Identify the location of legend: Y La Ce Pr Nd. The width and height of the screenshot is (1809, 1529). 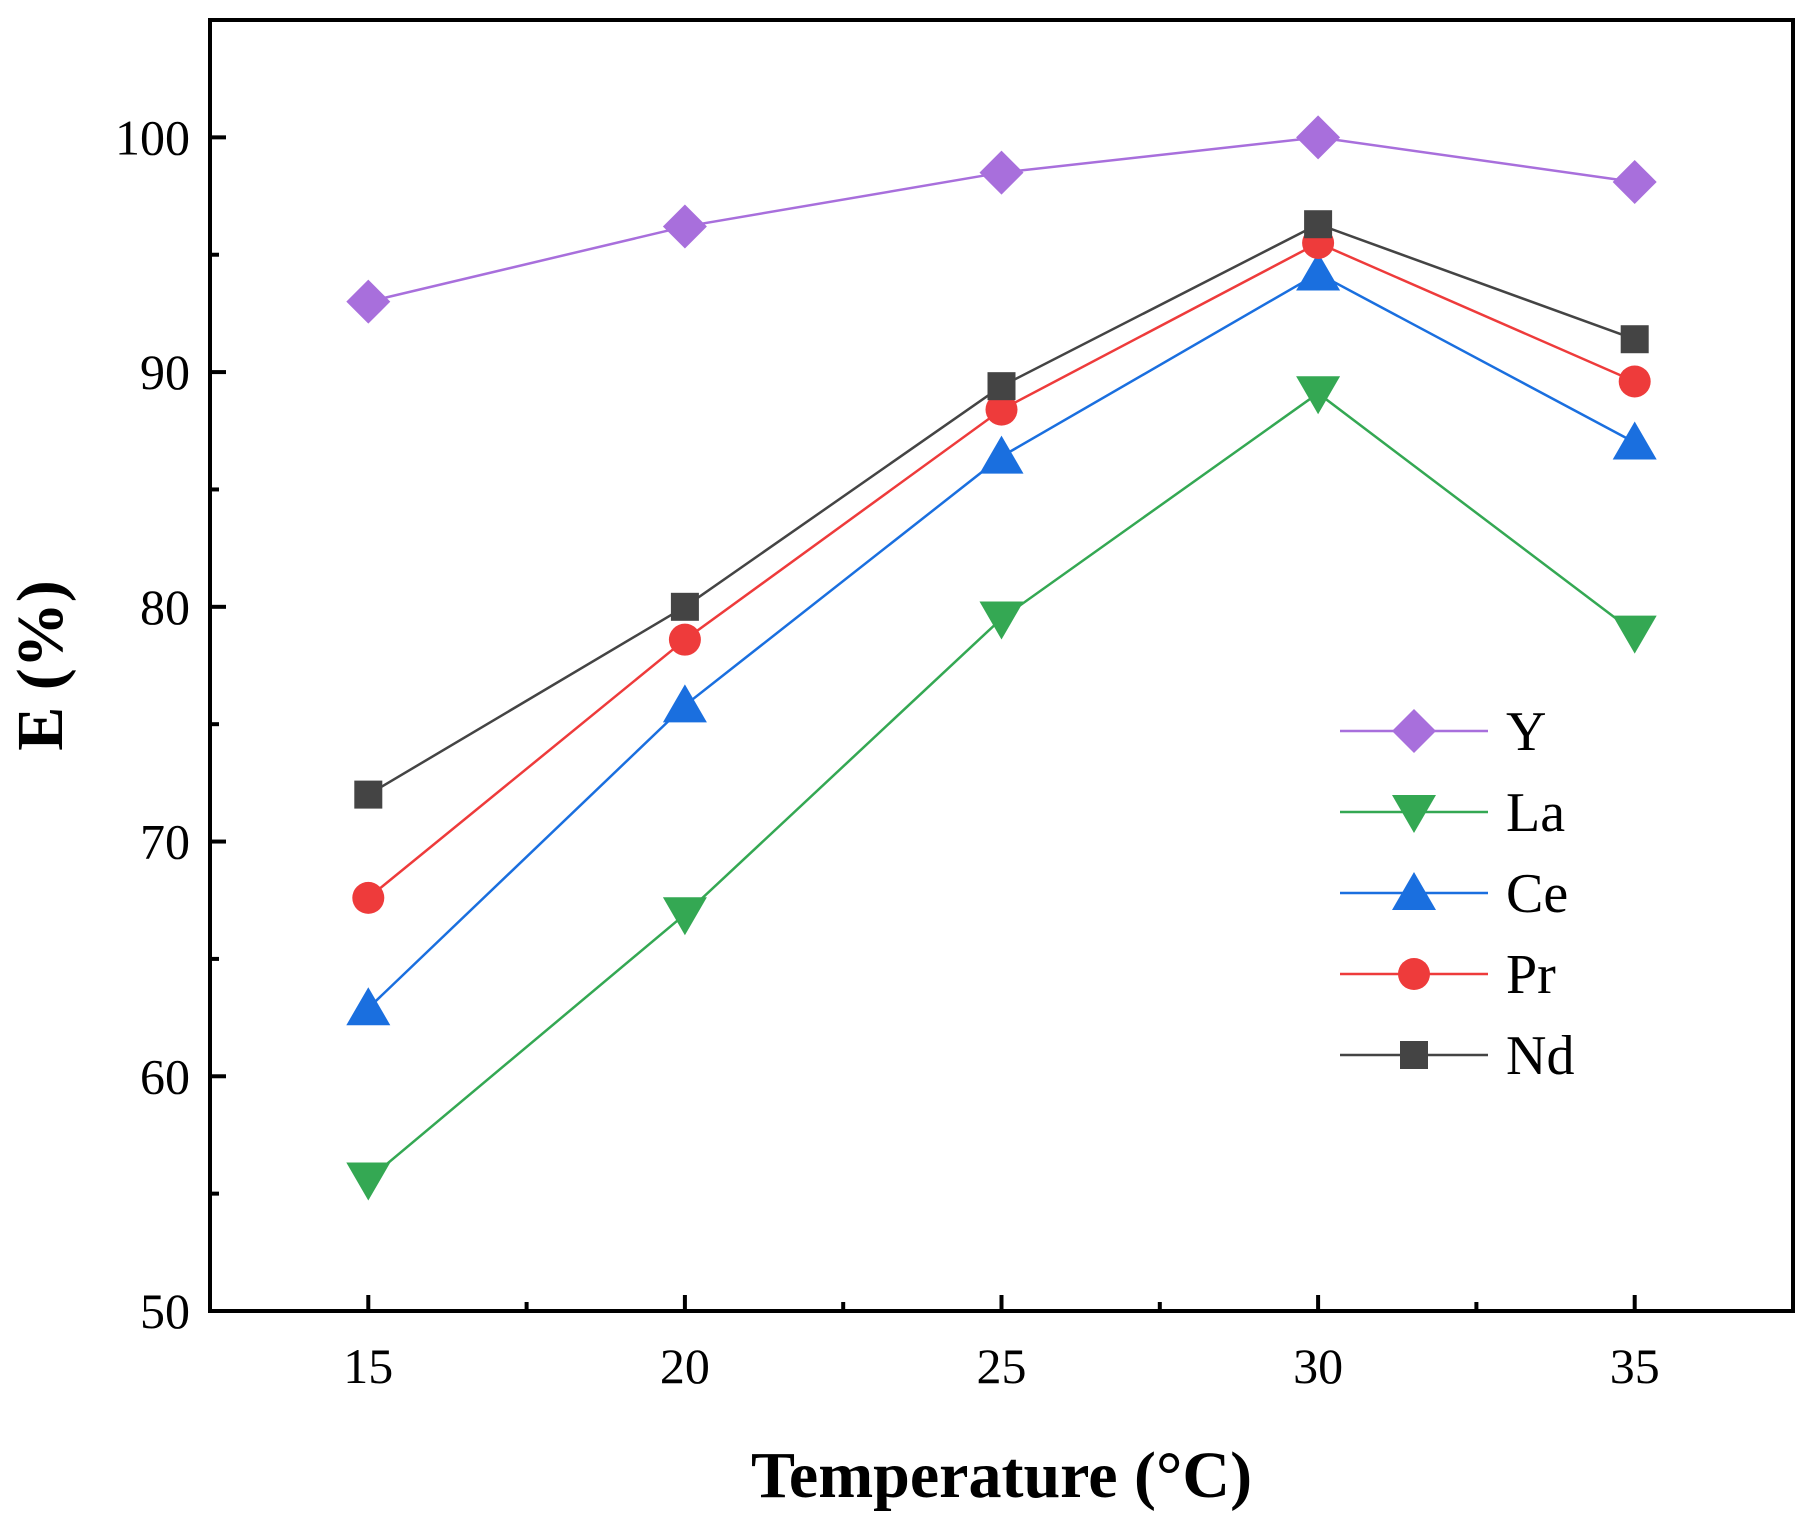
(1457, 894).